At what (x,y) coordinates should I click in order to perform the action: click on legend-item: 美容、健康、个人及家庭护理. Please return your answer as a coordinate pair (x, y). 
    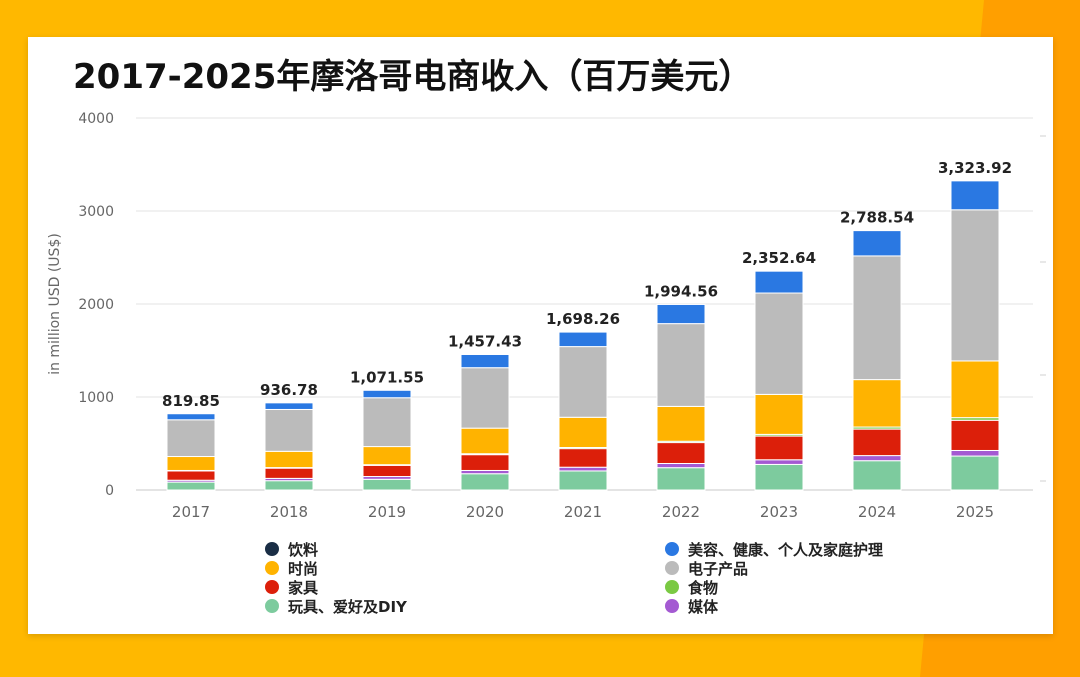
    Looking at the image, I should click on (774, 549).